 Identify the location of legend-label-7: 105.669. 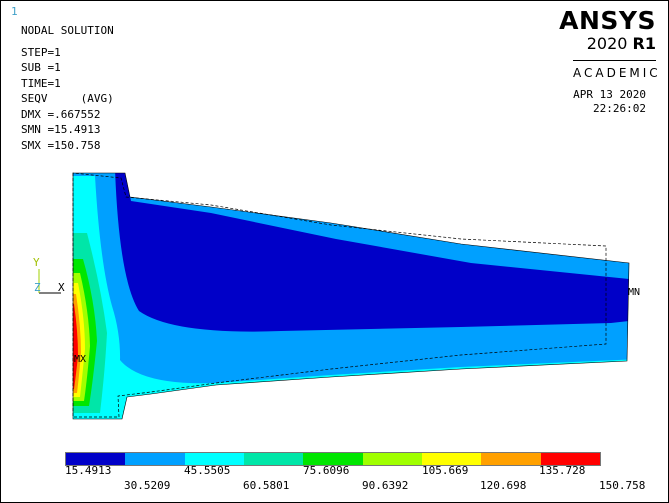
(445, 470).